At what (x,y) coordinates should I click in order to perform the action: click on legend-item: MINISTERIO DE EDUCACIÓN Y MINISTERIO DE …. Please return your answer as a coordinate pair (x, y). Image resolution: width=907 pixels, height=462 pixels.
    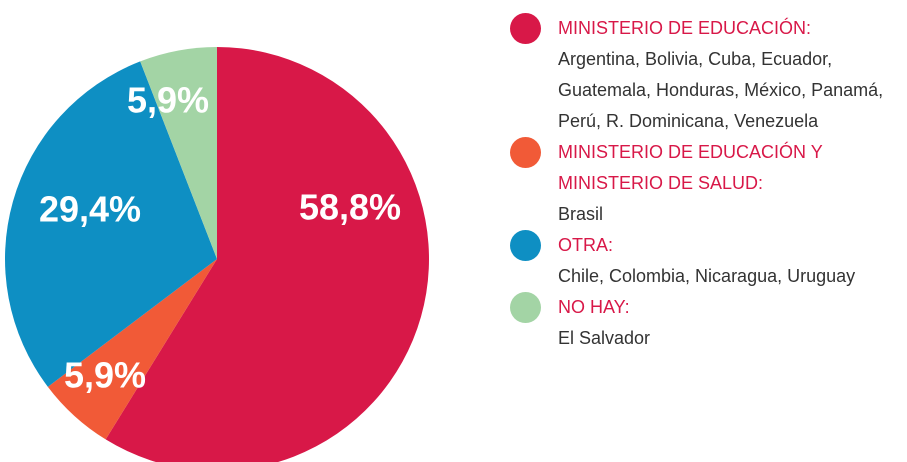
    Looking at the image, I should click on (707, 183).